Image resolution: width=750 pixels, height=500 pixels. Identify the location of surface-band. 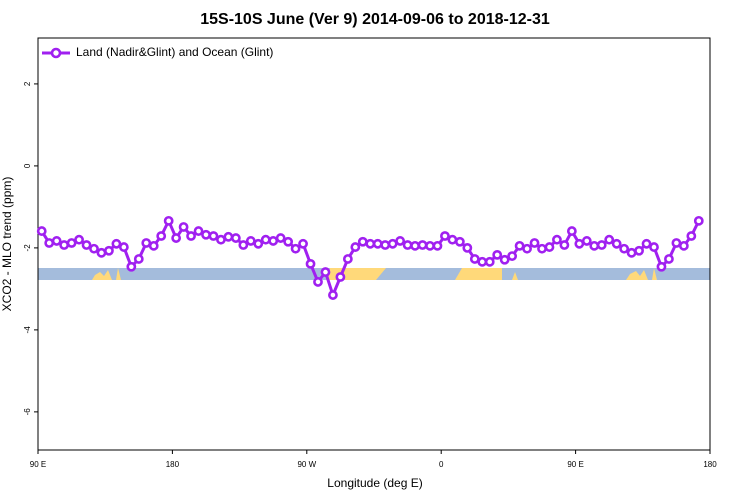
(374, 274).